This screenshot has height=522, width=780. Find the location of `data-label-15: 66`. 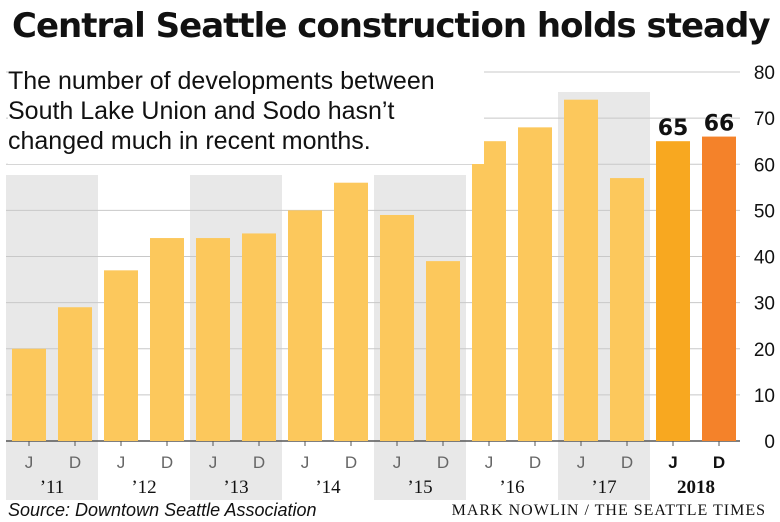

data-label-15: 66 is located at coordinates (719, 124).